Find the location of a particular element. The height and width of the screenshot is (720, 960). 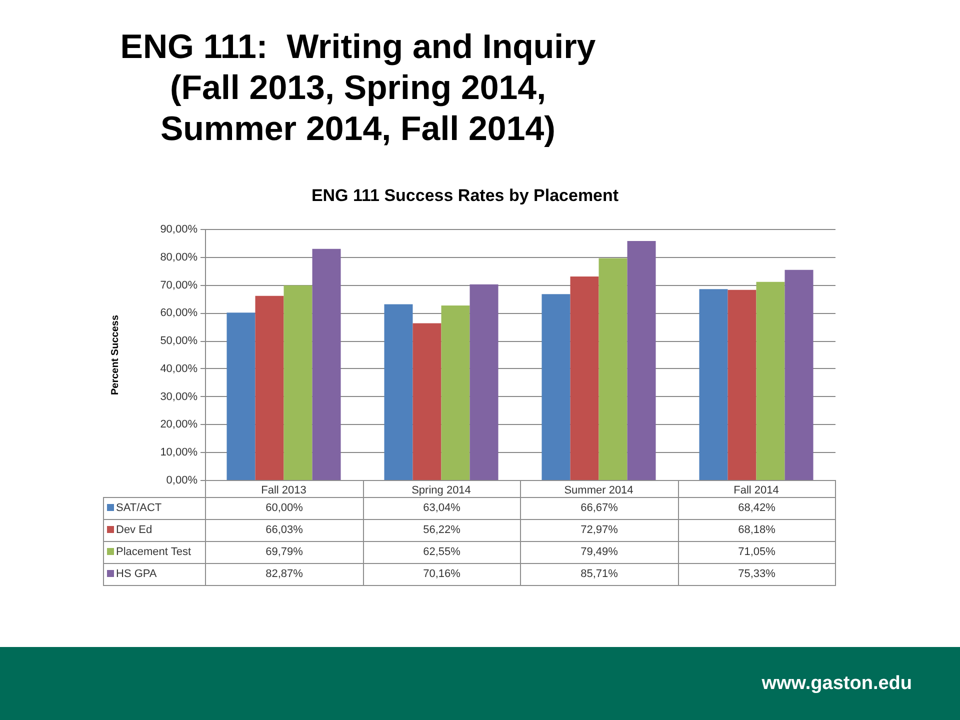

y-tick-label: 90,00% is located at coordinates (179, 230).